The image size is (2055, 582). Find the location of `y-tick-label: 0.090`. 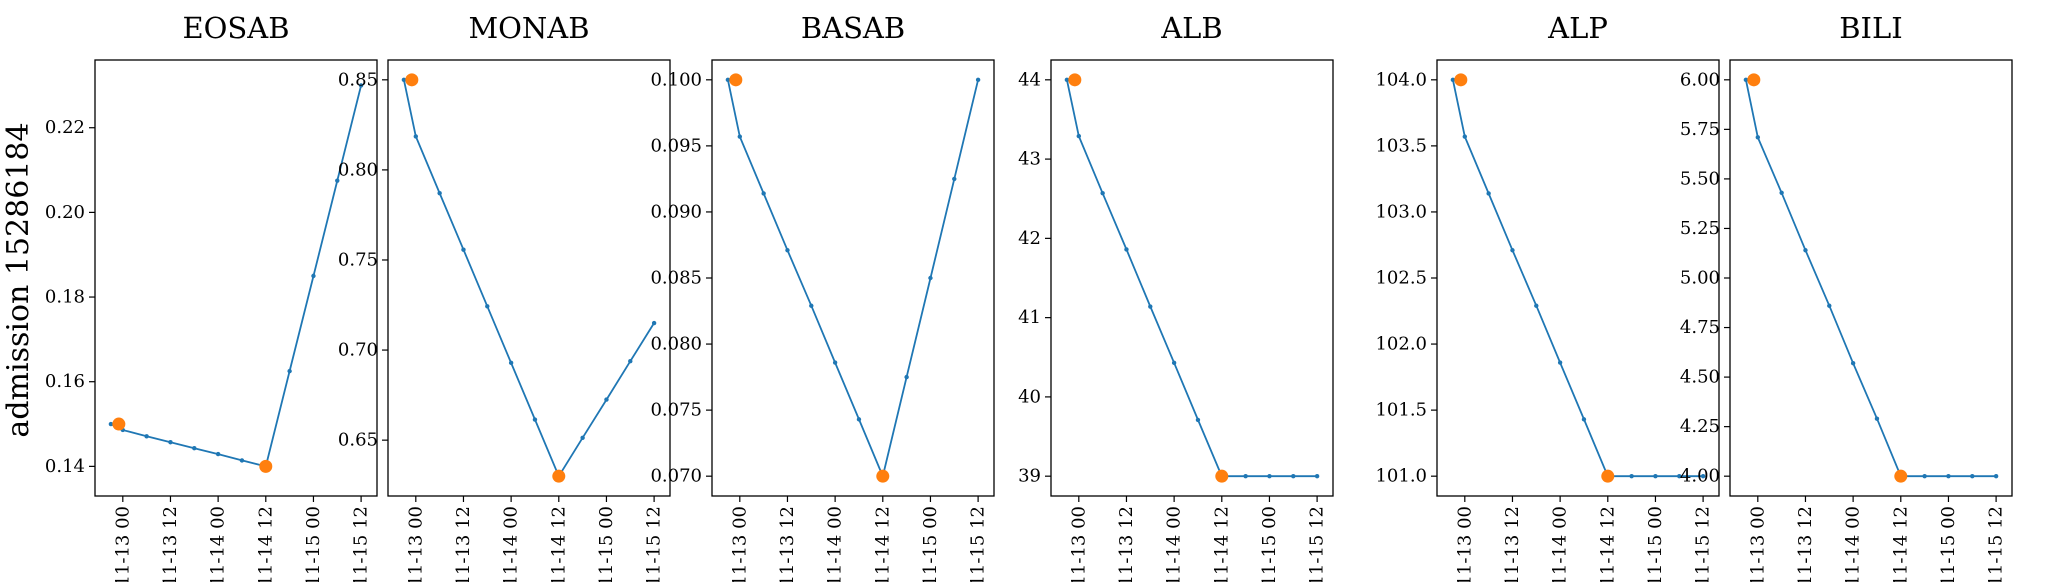

y-tick-label: 0.090 is located at coordinates (676, 211).